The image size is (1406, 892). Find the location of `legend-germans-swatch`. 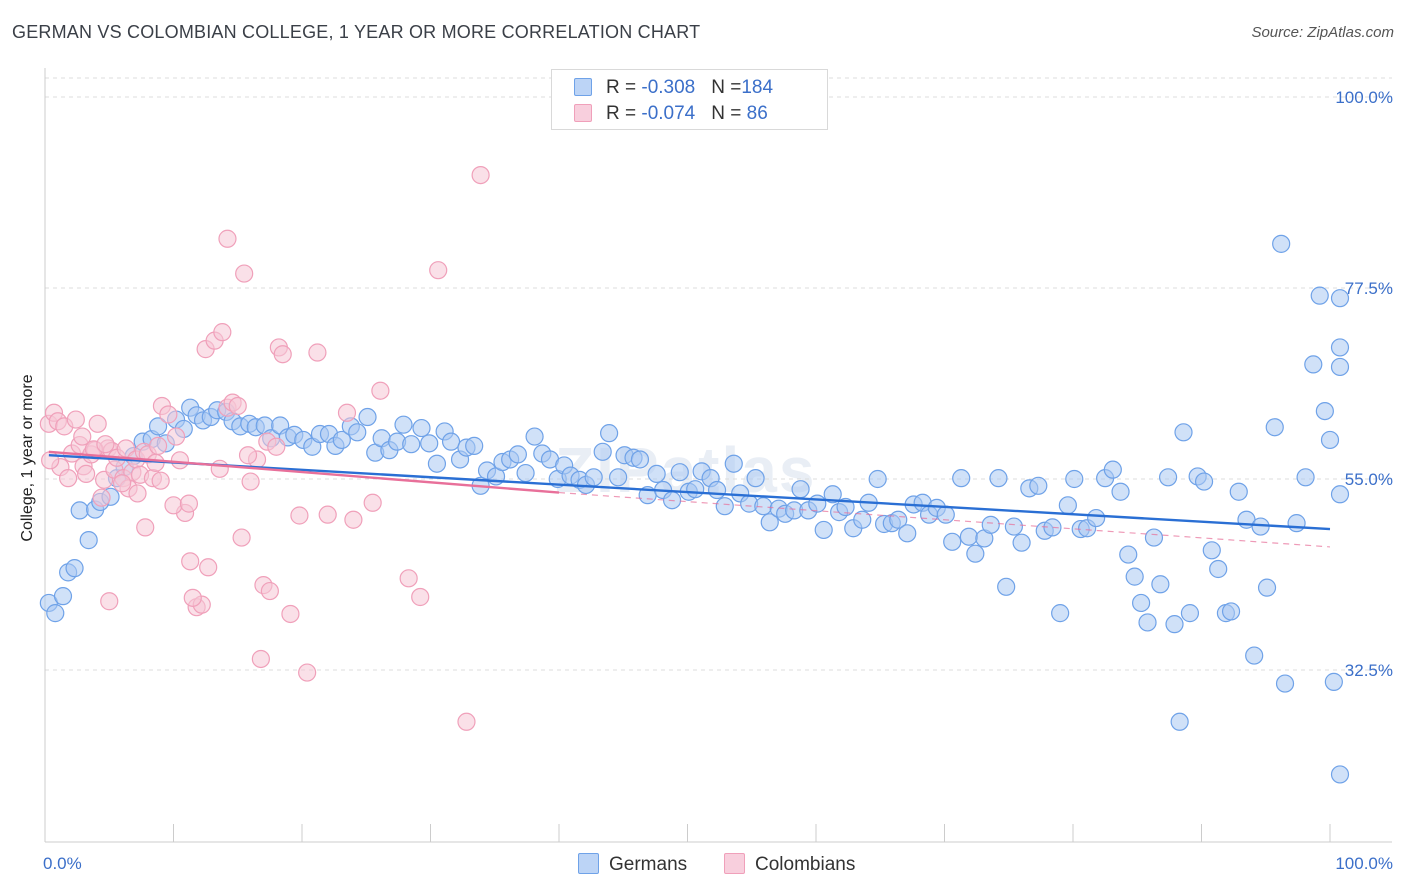

legend-germans-swatch is located at coordinates (588, 863).